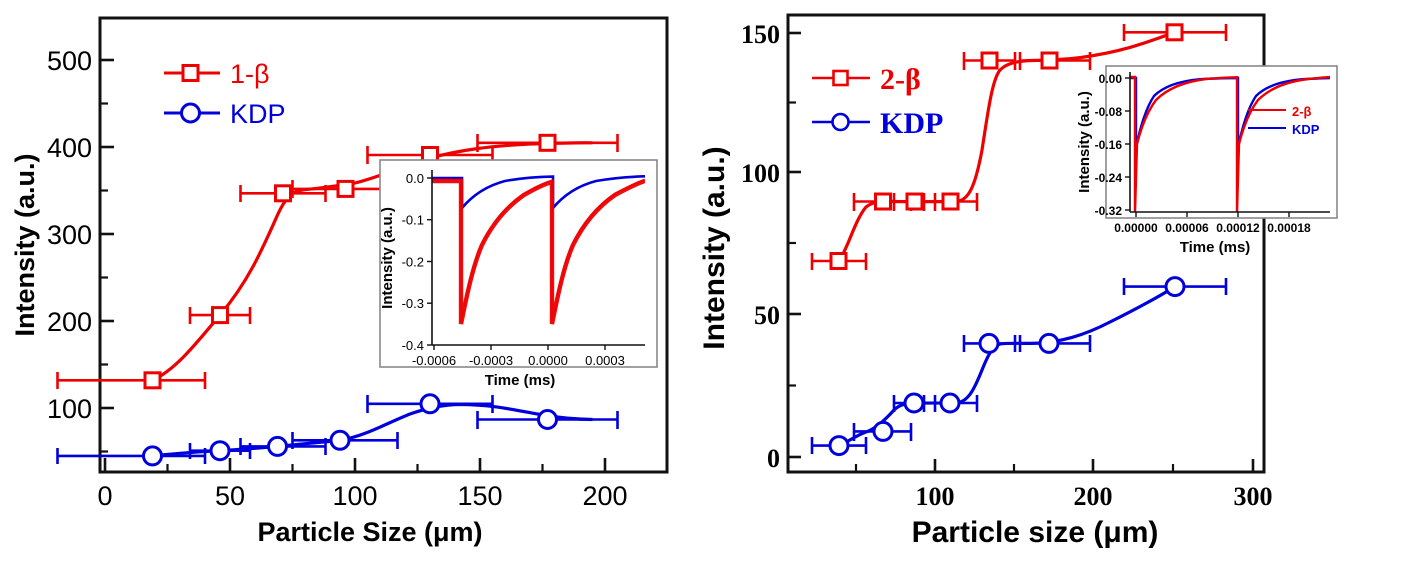  What do you see at coordinates (354, 496) in the screenshot?
I see `left-xtick-100: 100` at bounding box center [354, 496].